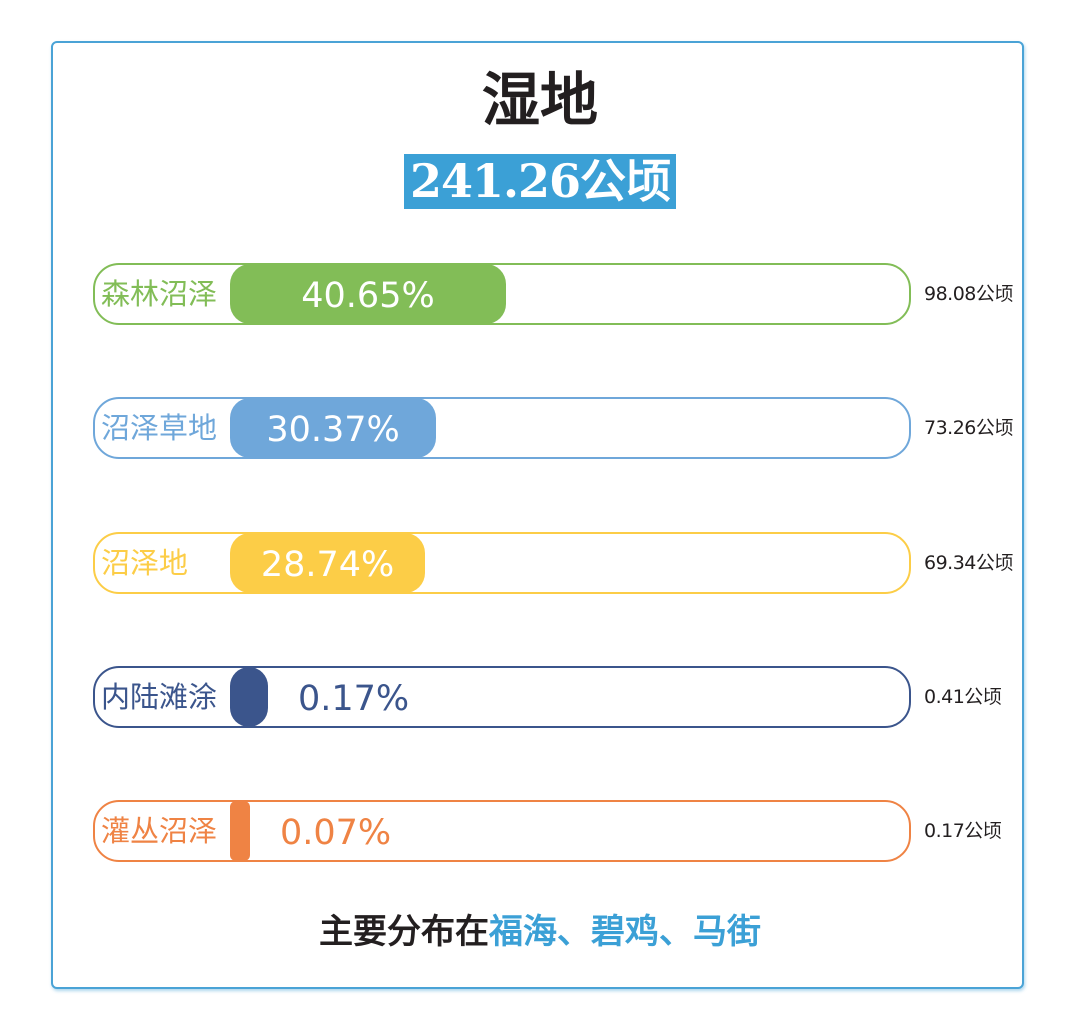 The height and width of the screenshot is (1015, 1080). I want to click on total-area-wrap: 241.26公顷, so click(540, 181).